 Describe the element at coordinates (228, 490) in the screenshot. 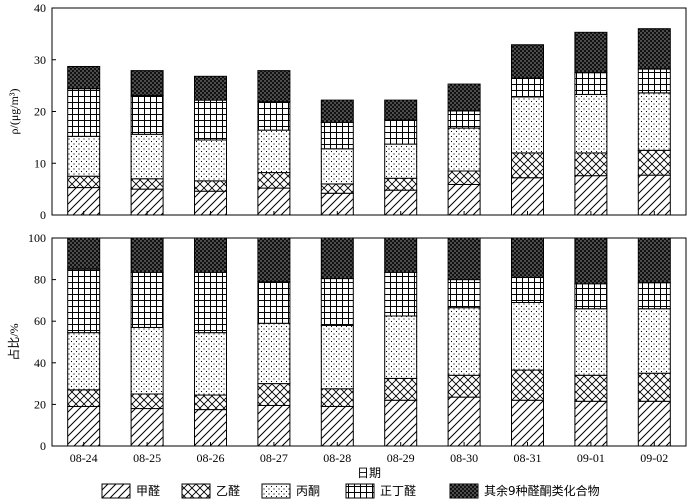

I see `legend-label: 乙醛` at that location.